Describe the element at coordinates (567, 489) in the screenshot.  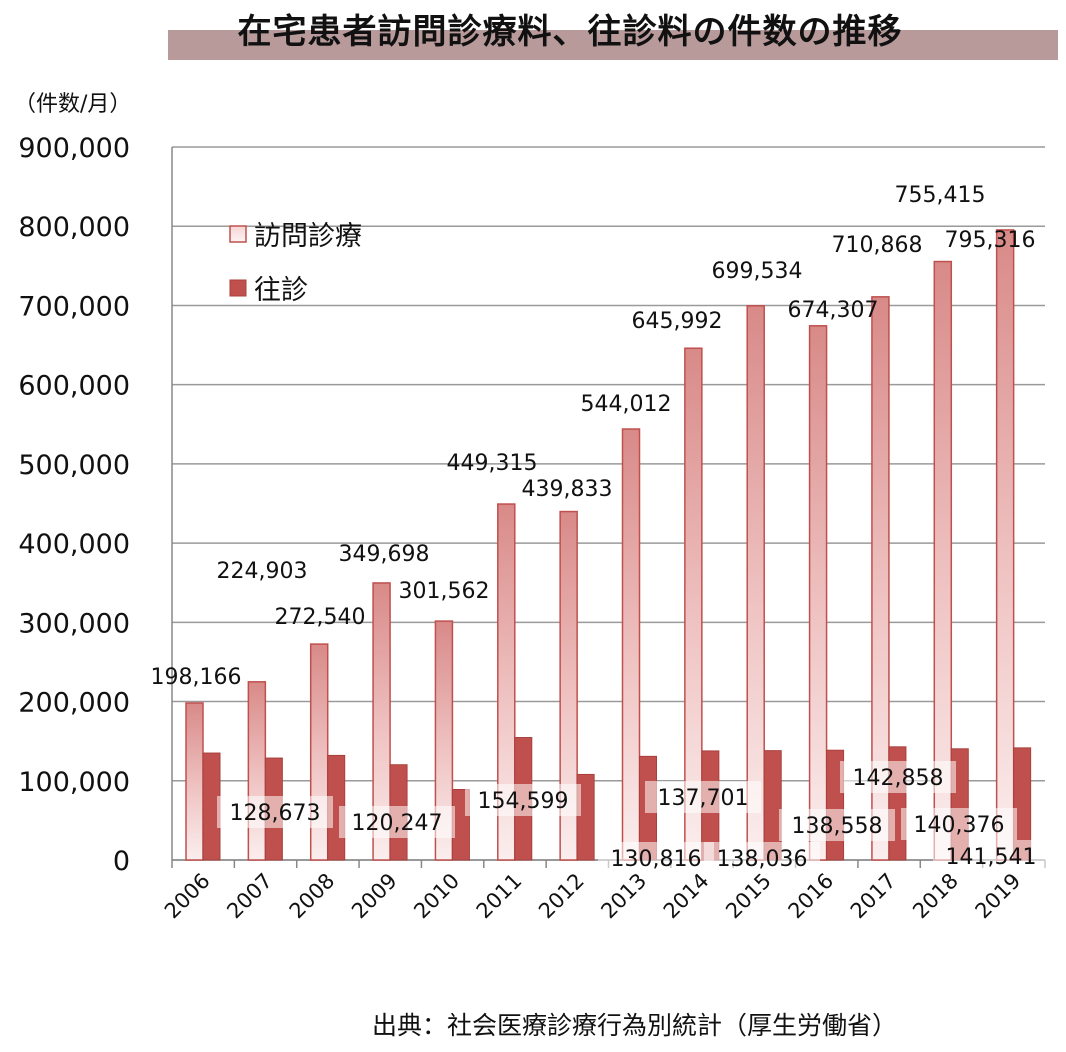
I see `data-label-visit: 439,833` at that location.